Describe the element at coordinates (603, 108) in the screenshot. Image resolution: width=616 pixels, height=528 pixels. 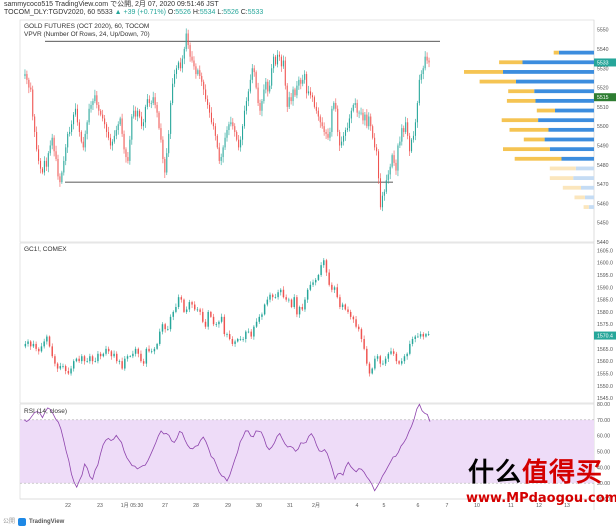
I see `main-y-tick: 5510` at that location.